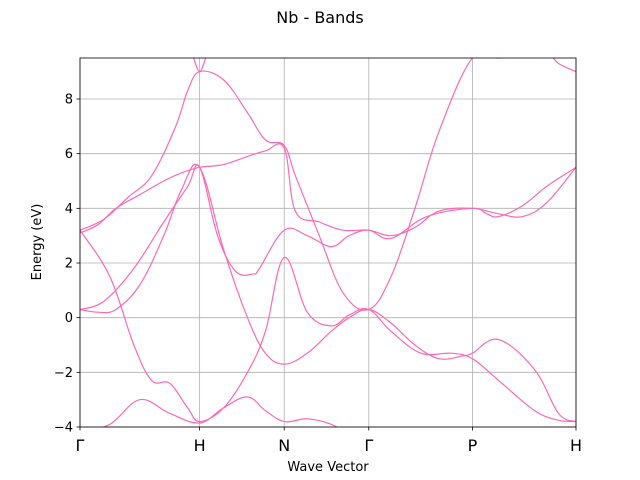 The height and width of the screenshot is (480, 640). I want to click on y-tick-label: 4, so click(69, 209).